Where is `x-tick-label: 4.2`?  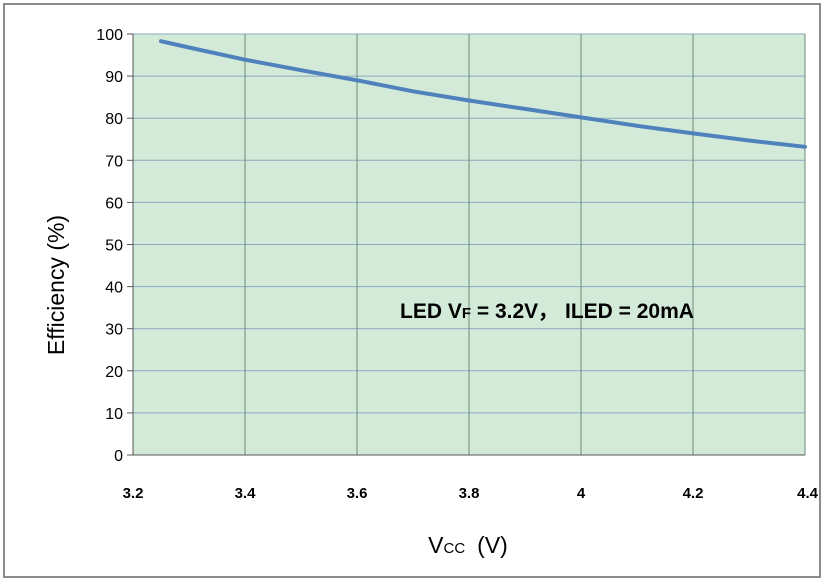 x-tick-label: 4.2 is located at coordinates (693, 493).